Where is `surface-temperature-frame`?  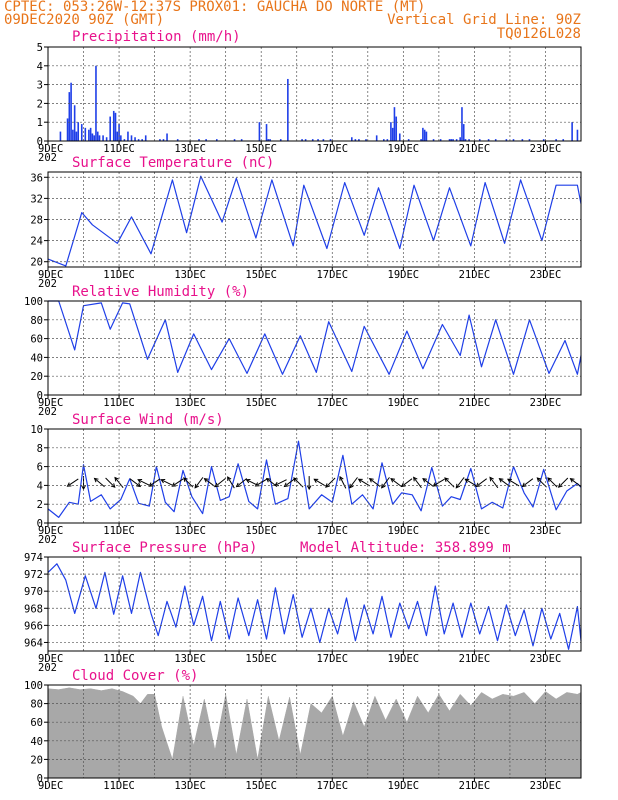 surface-temperature-frame is located at coordinates (314, 219).